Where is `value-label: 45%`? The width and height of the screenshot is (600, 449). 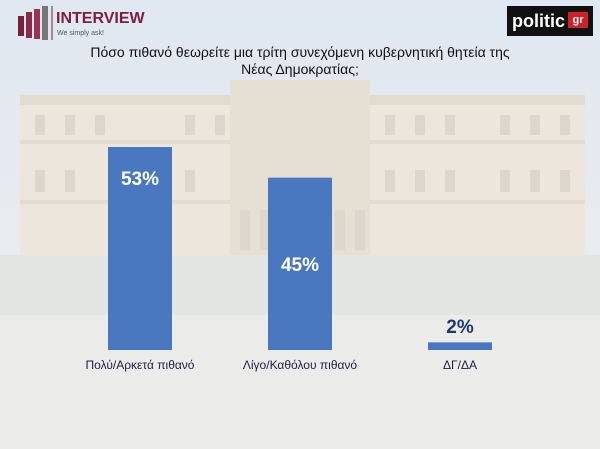
value-label: 45% is located at coordinates (300, 265).